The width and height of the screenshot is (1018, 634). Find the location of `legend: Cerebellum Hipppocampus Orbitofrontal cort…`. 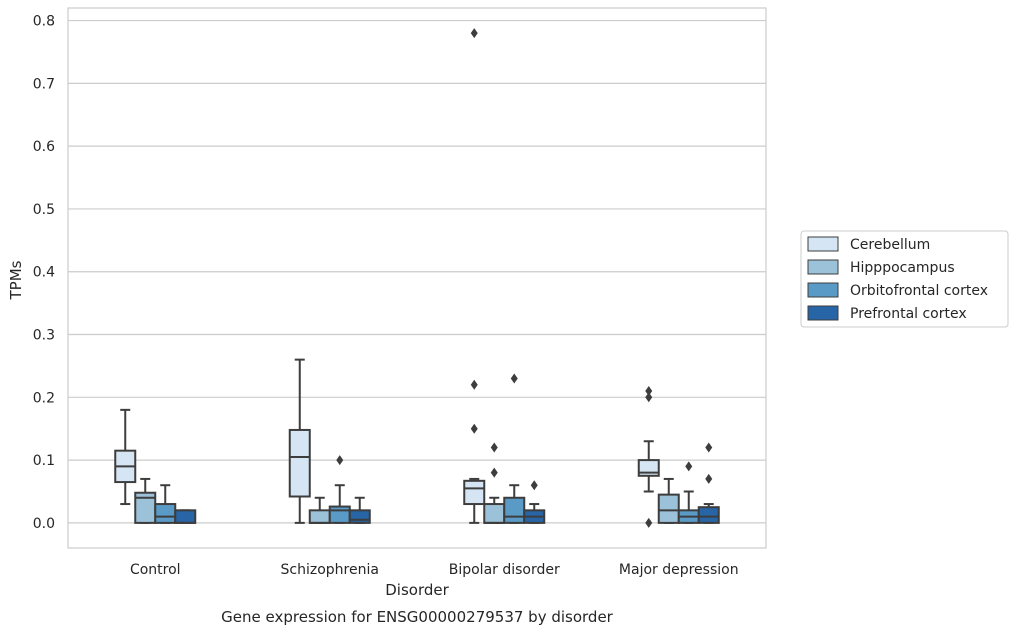

legend: Cerebellum Hipppocampus Orbitofrontal cort… is located at coordinates (904, 279).